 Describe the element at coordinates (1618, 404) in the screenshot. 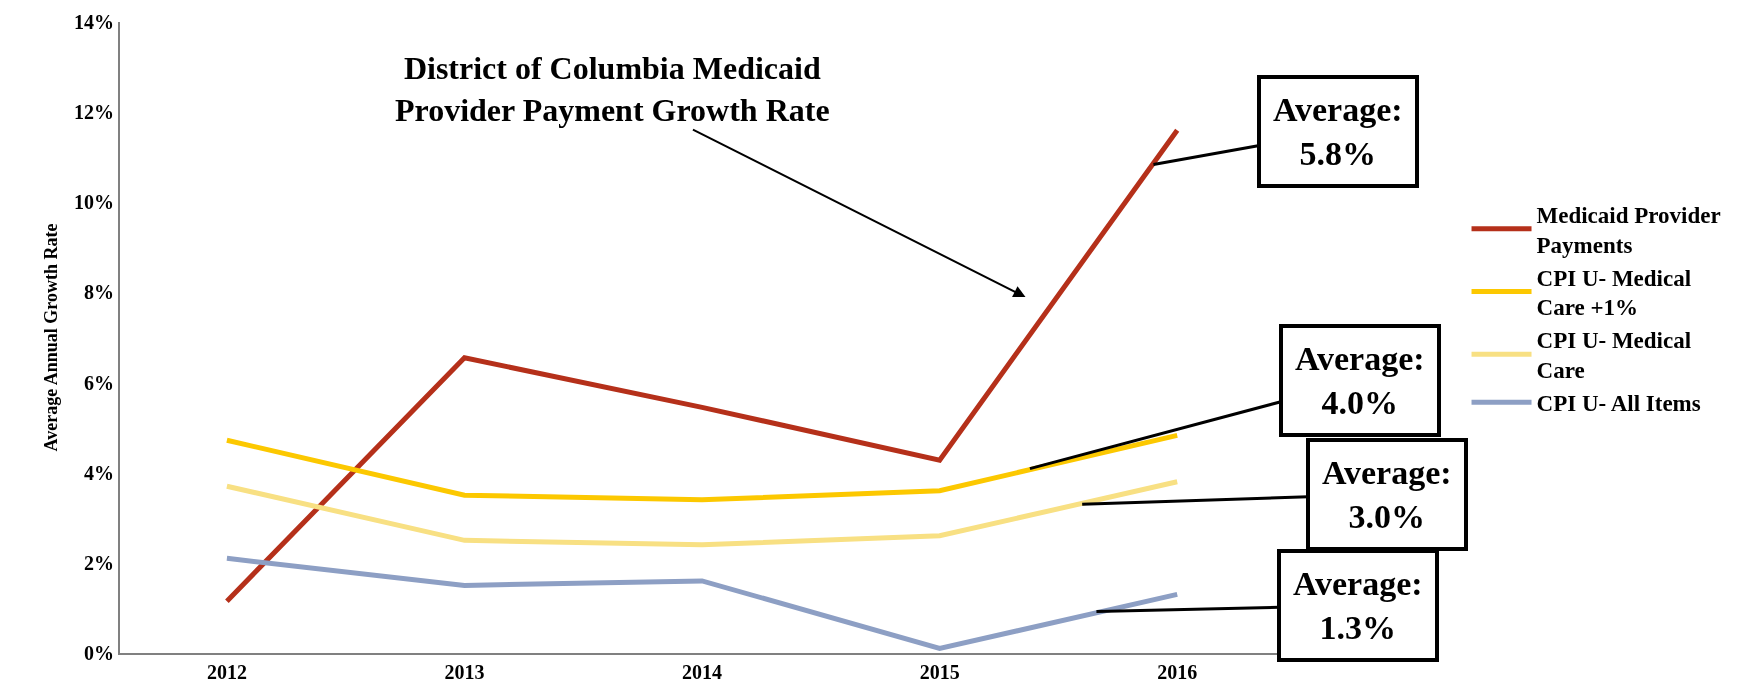

I see `legend-label: CPI U- All Items` at that location.